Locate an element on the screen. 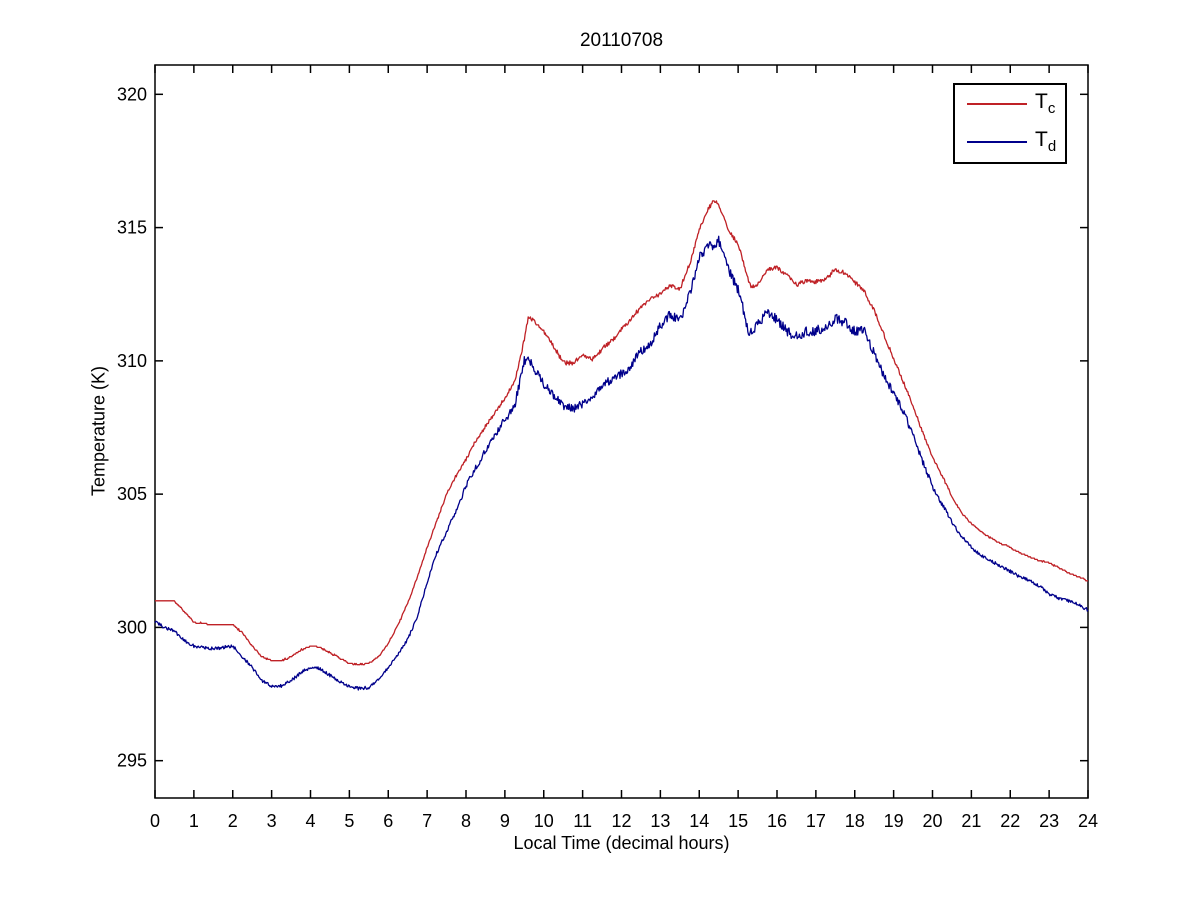  x-tick-label: 11 is located at coordinates (582, 821).